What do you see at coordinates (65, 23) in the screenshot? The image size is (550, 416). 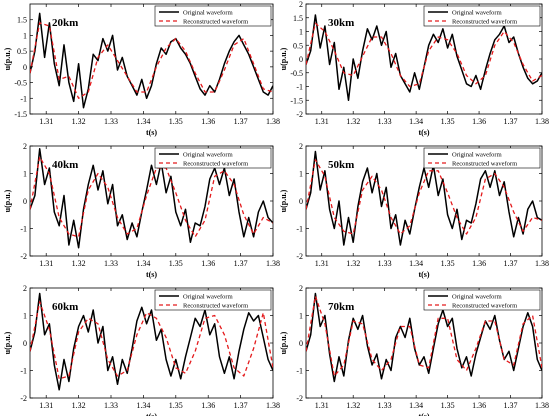 I see `distance-label: 20km` at bounding box center [65, 23].